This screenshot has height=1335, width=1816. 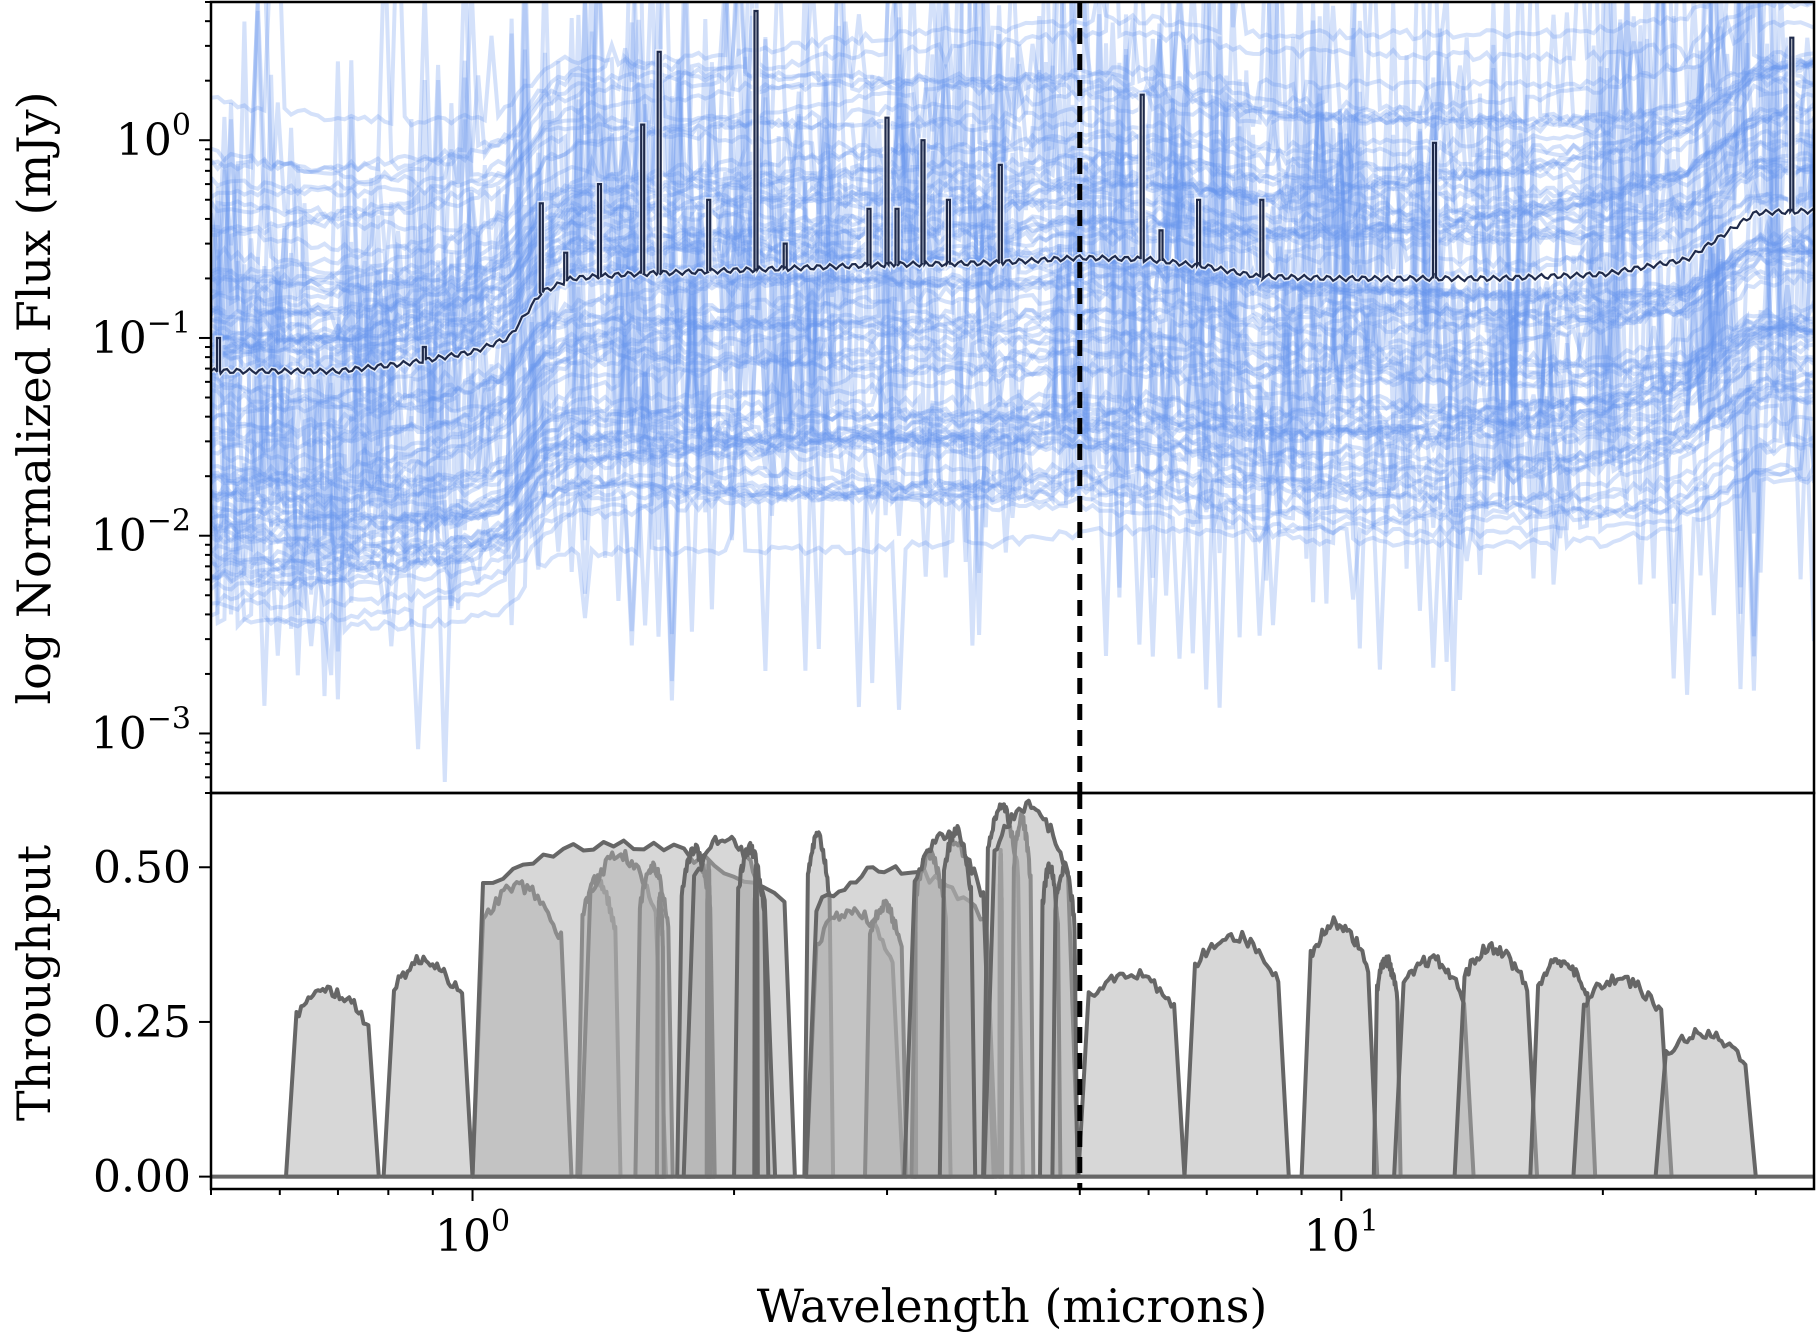 What do you see at coordinates (1434, 1066) in the screenshot?
I see `filter-curve-f1280w` at bounding box center [1434, 1066].